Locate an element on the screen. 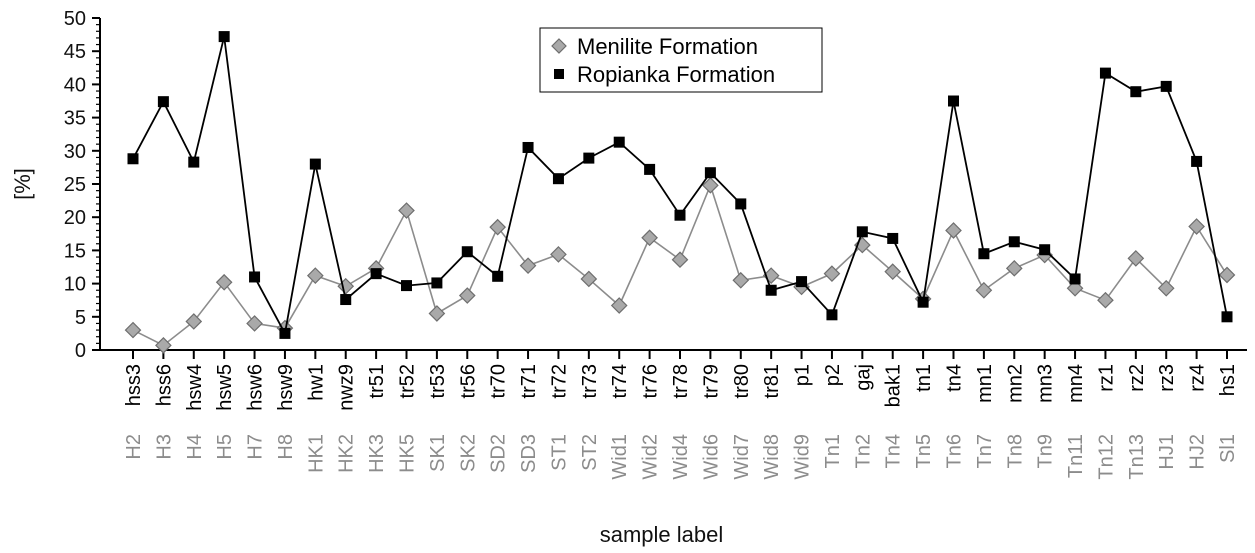 This screenshot has width=1255, height=553. x-category-label-secondary: Wid8 is located at coordinates (772, 457).